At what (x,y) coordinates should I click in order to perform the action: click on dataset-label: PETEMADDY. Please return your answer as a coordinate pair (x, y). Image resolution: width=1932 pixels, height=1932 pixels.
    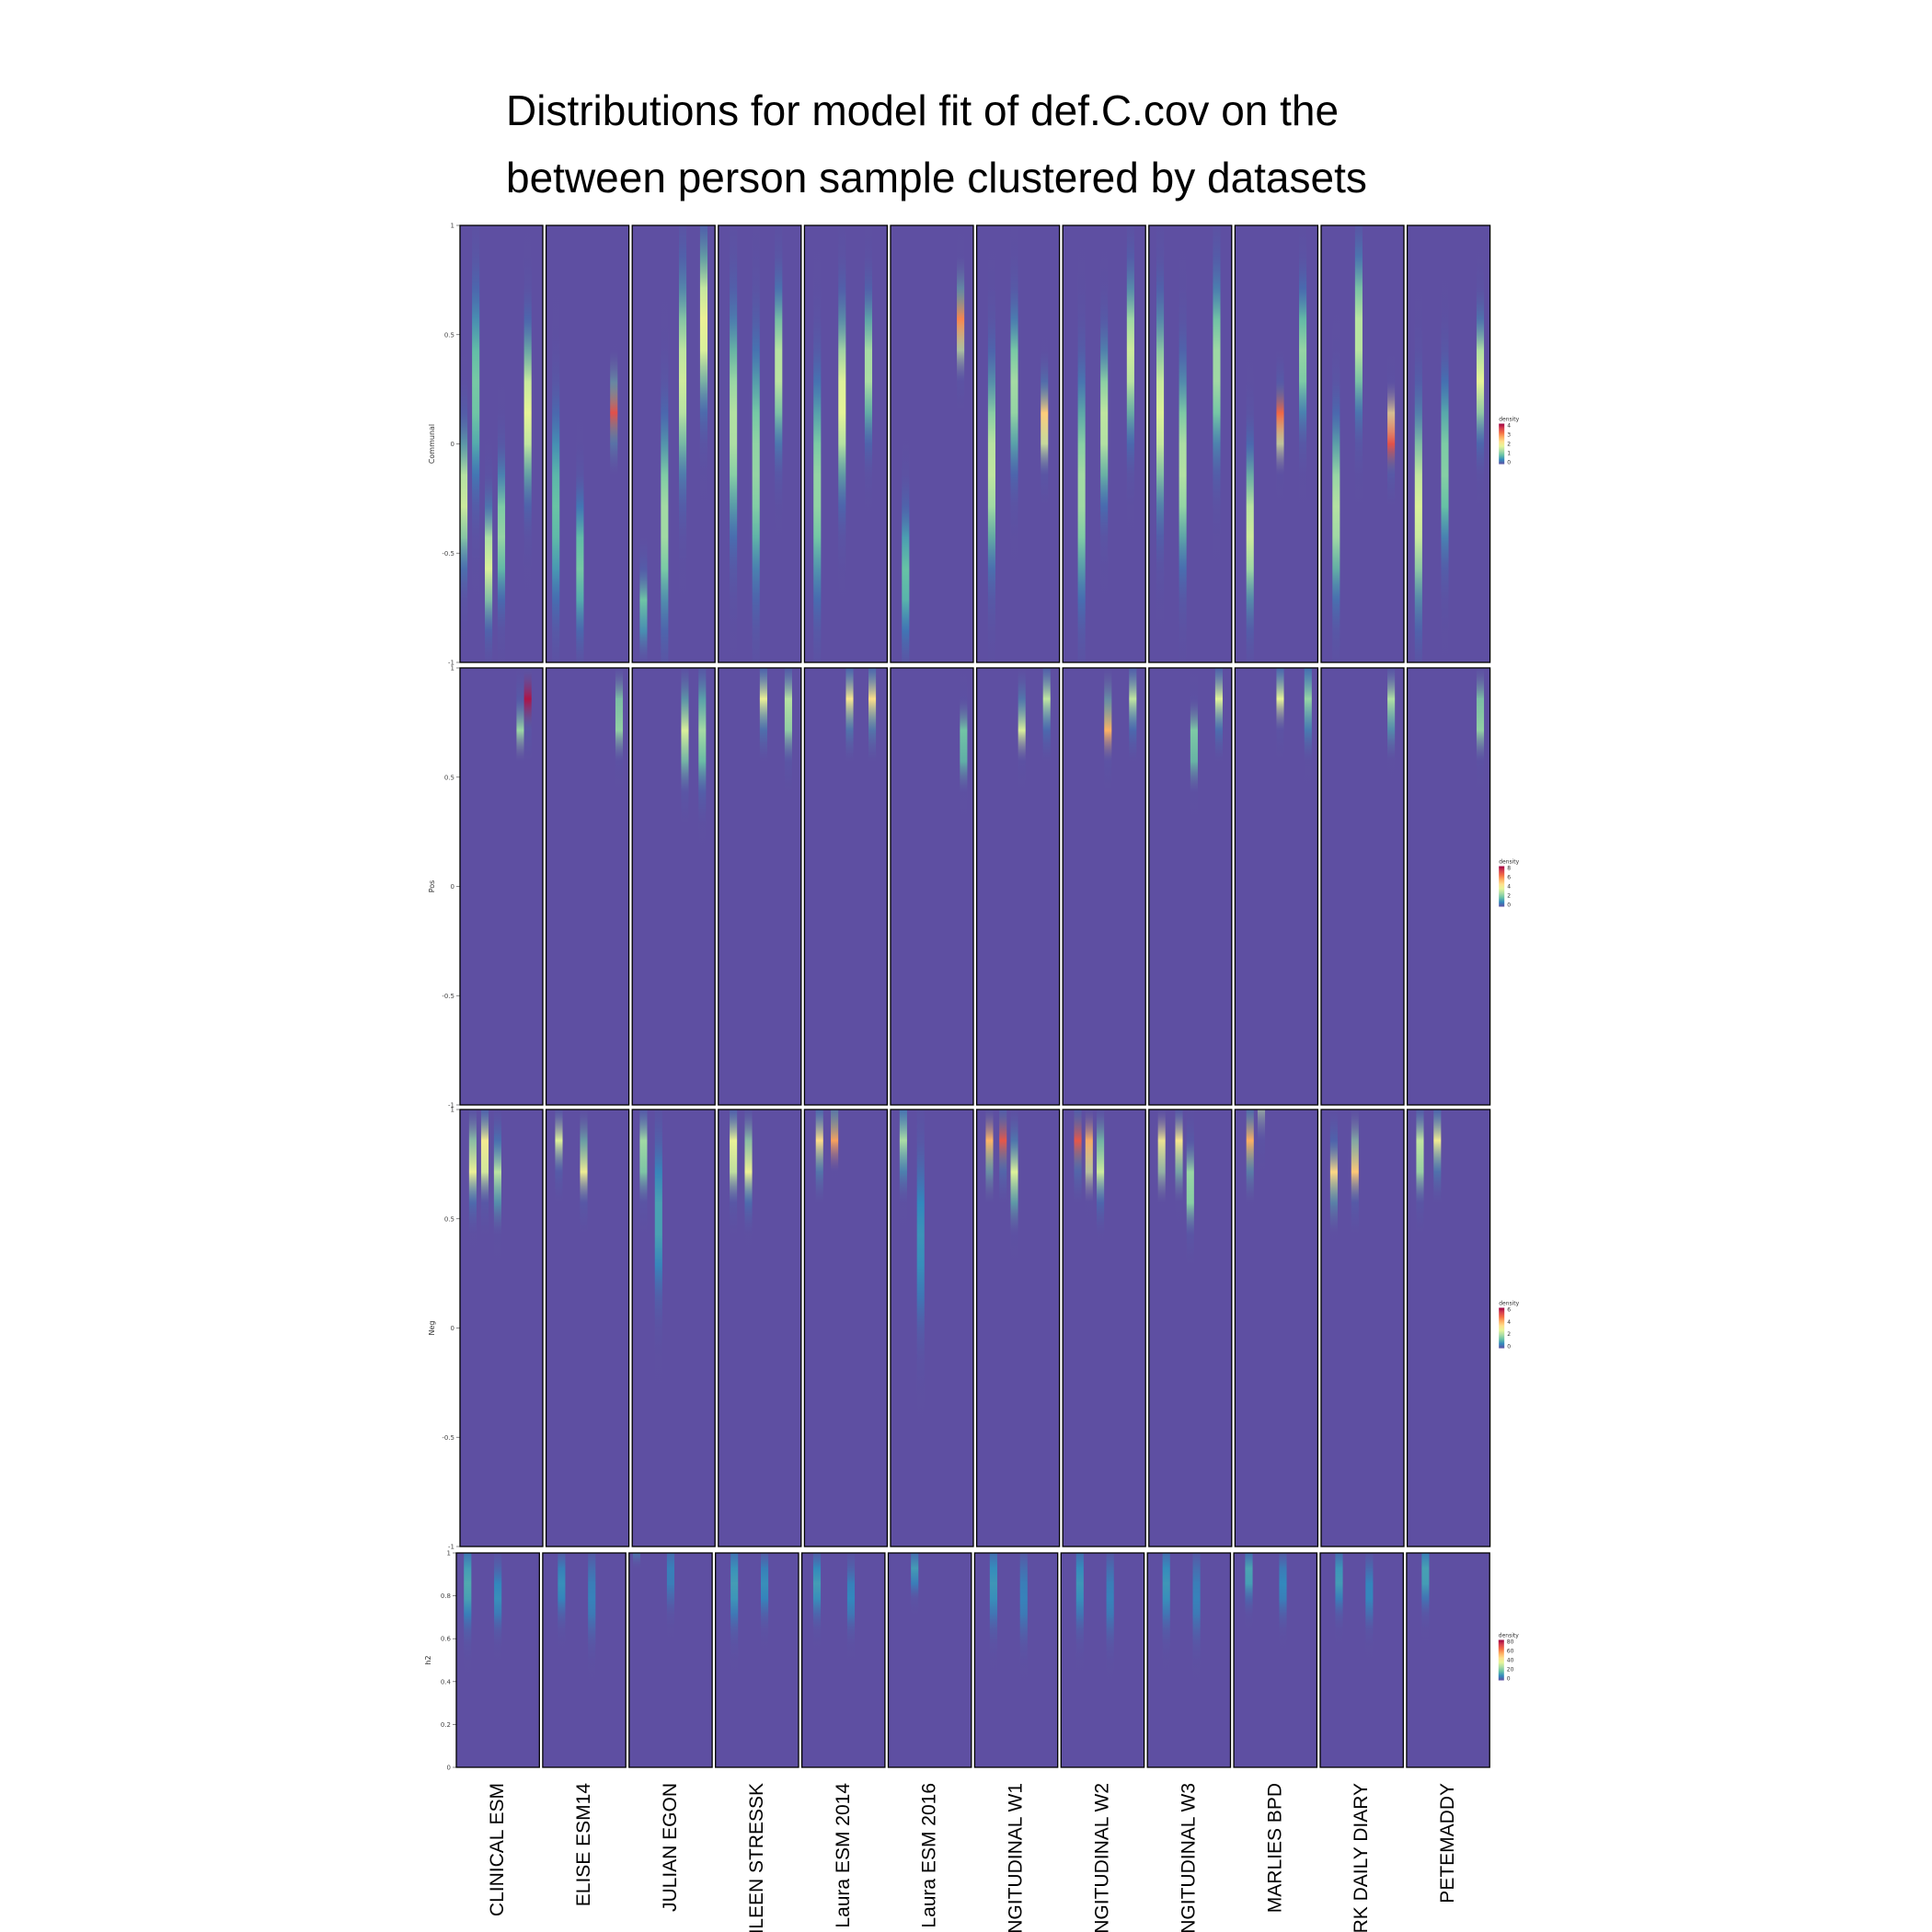
    Looking at the image, I should click on (1447, 1843).